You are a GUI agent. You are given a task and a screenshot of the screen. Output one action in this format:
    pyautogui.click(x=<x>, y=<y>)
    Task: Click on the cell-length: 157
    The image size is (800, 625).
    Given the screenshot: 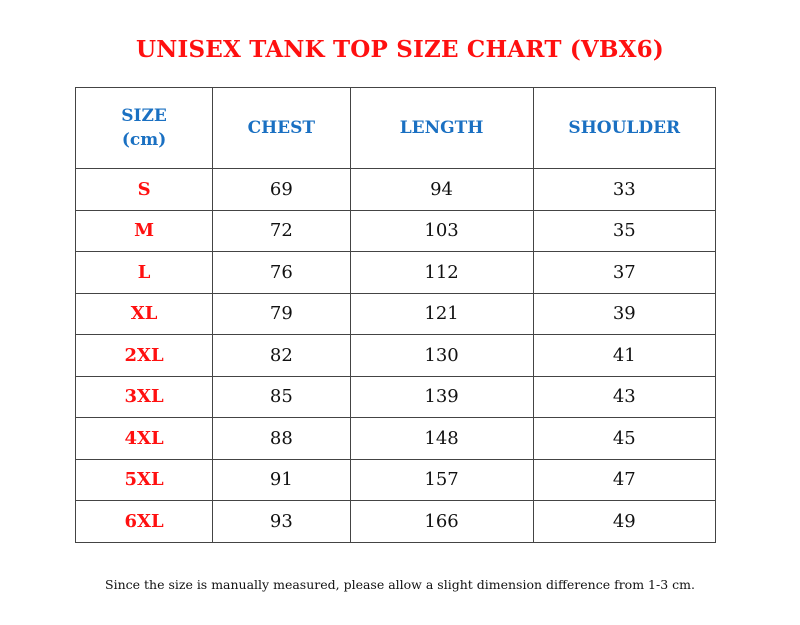 What is the action you would take?
    pyautogui.click(x=441, y=479)
    